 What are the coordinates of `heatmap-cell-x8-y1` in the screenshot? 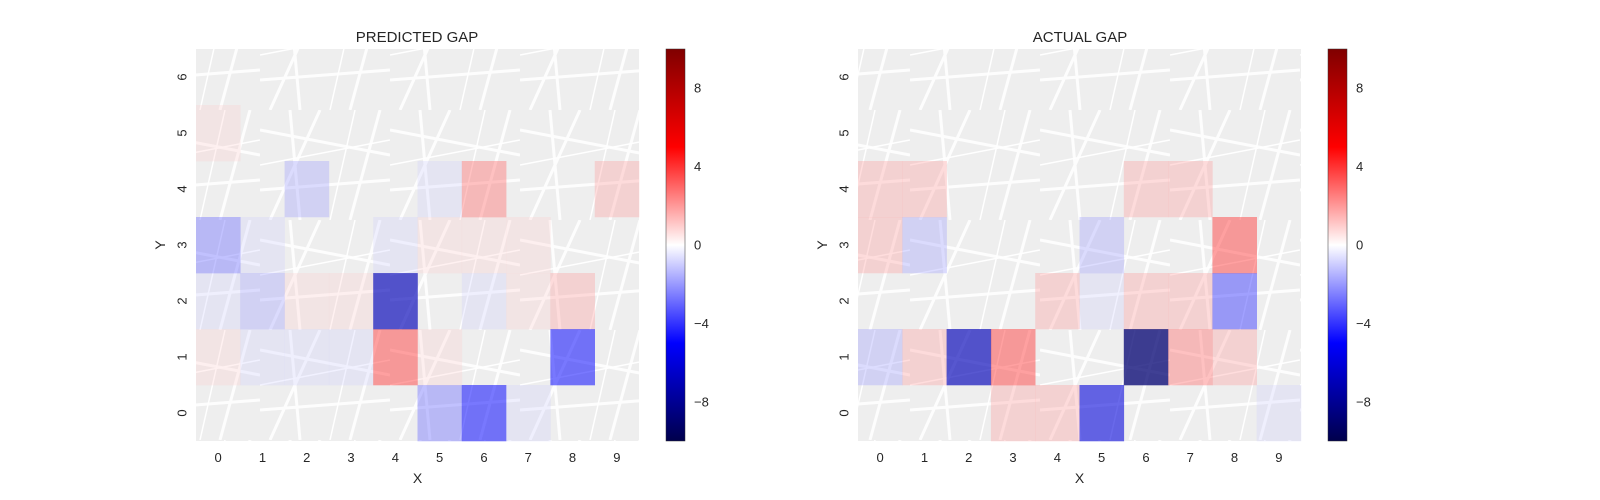 It's located at (1234, 357).